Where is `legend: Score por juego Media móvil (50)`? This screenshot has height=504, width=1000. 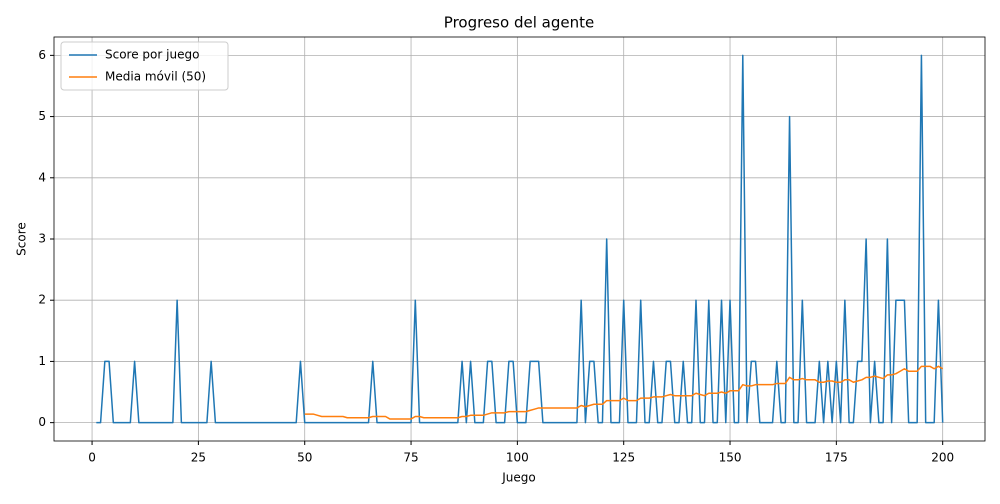
legend: Score por juego Media móvil (50) is located at coordinates (144, 66).